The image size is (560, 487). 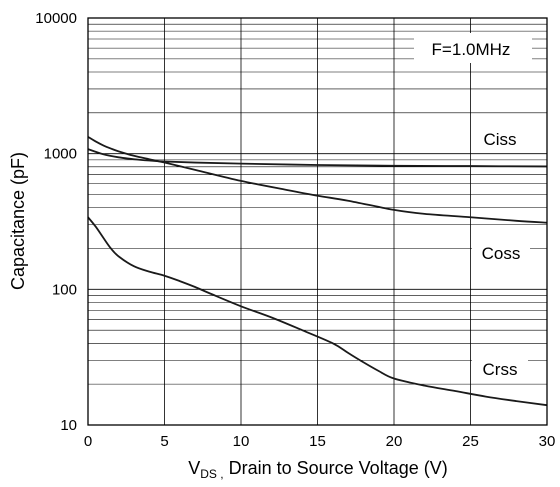 I want to click on y-tick-label: 1000, so click(x=60, y=154).